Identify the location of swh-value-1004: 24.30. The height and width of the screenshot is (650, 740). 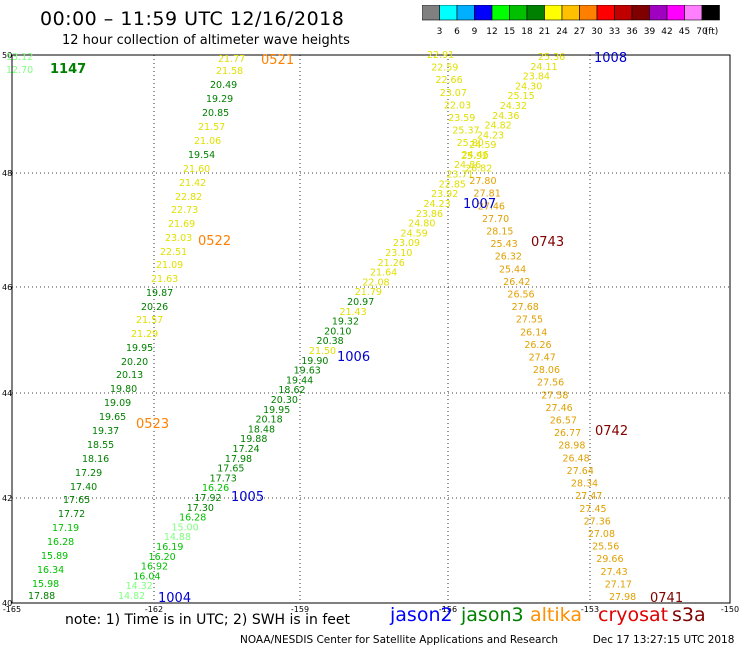
(528, 86).